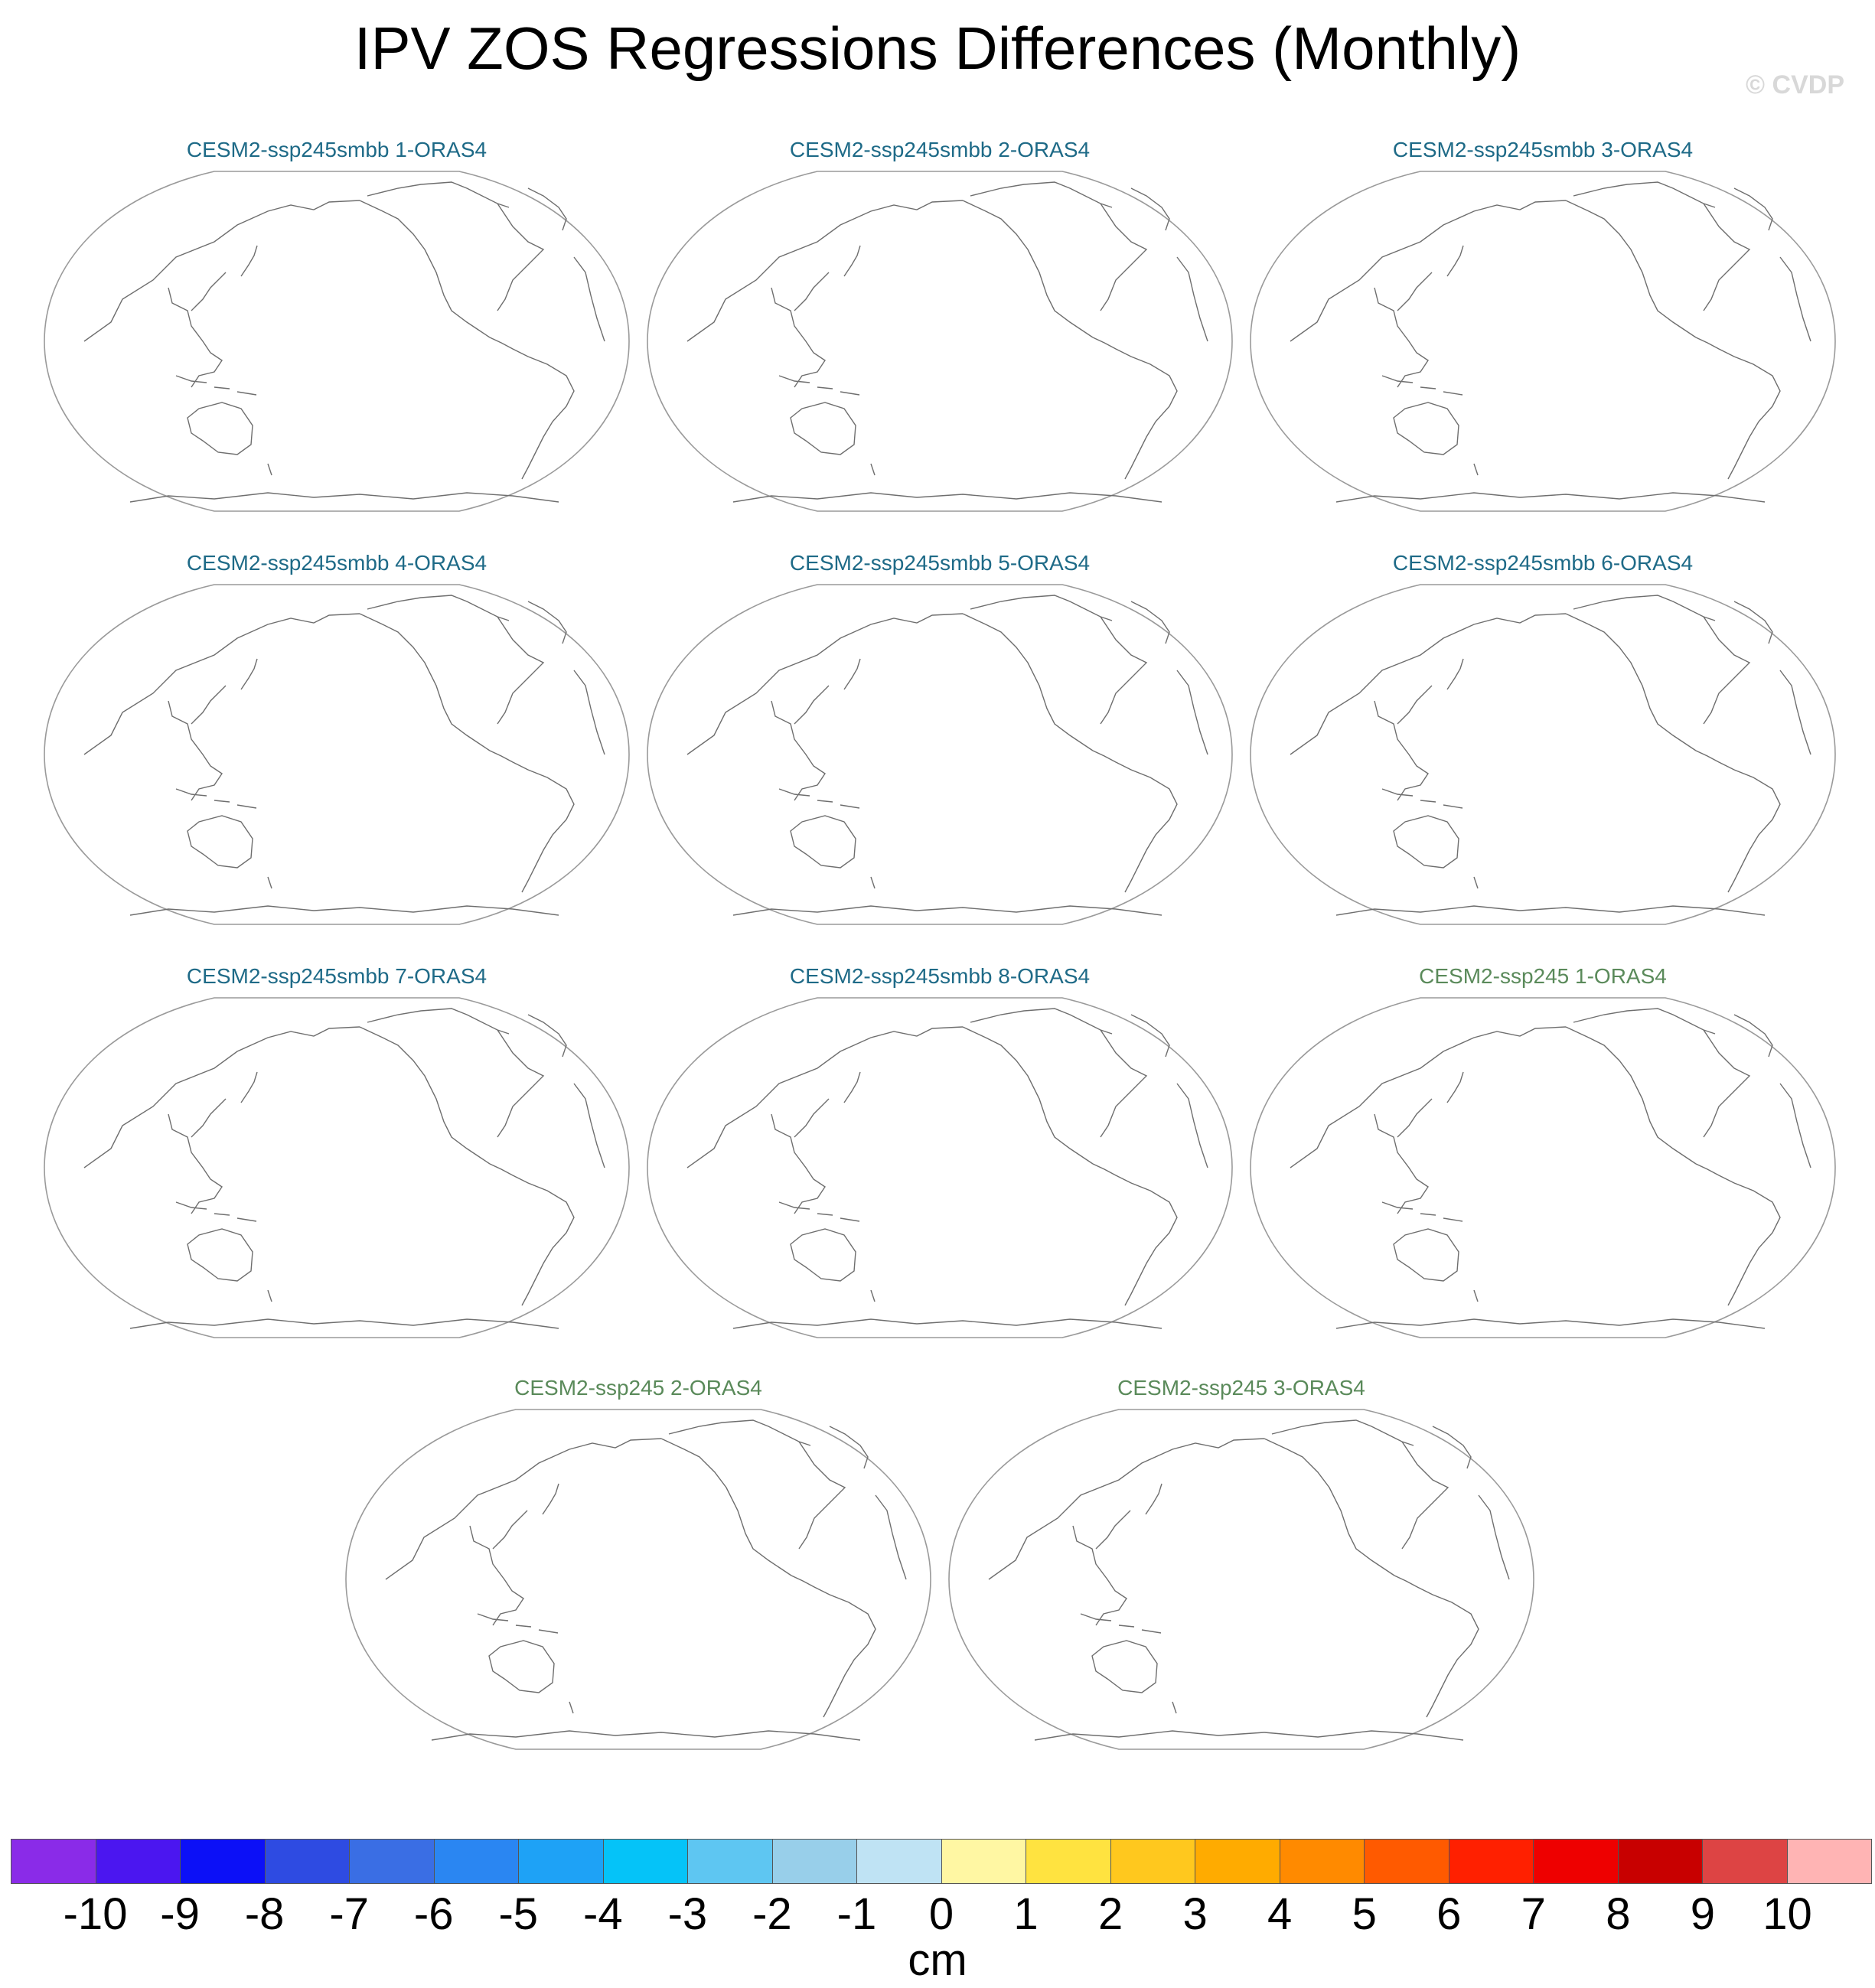  What do you see at coordinates (772, 1914) in the screenshot?
I see `colorbar-tick-label: -2` at bounding box center [772, 1914].